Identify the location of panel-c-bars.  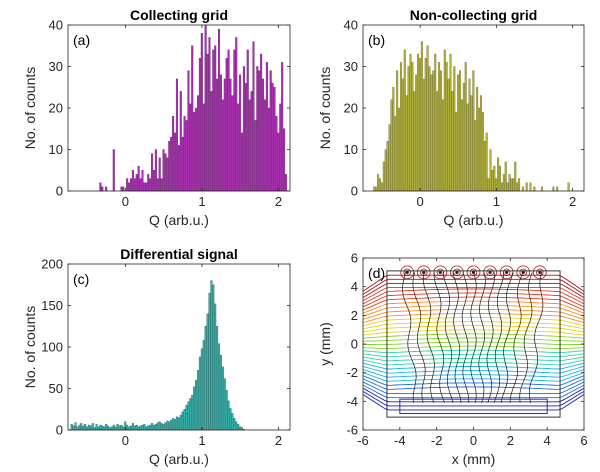
(157, 355).